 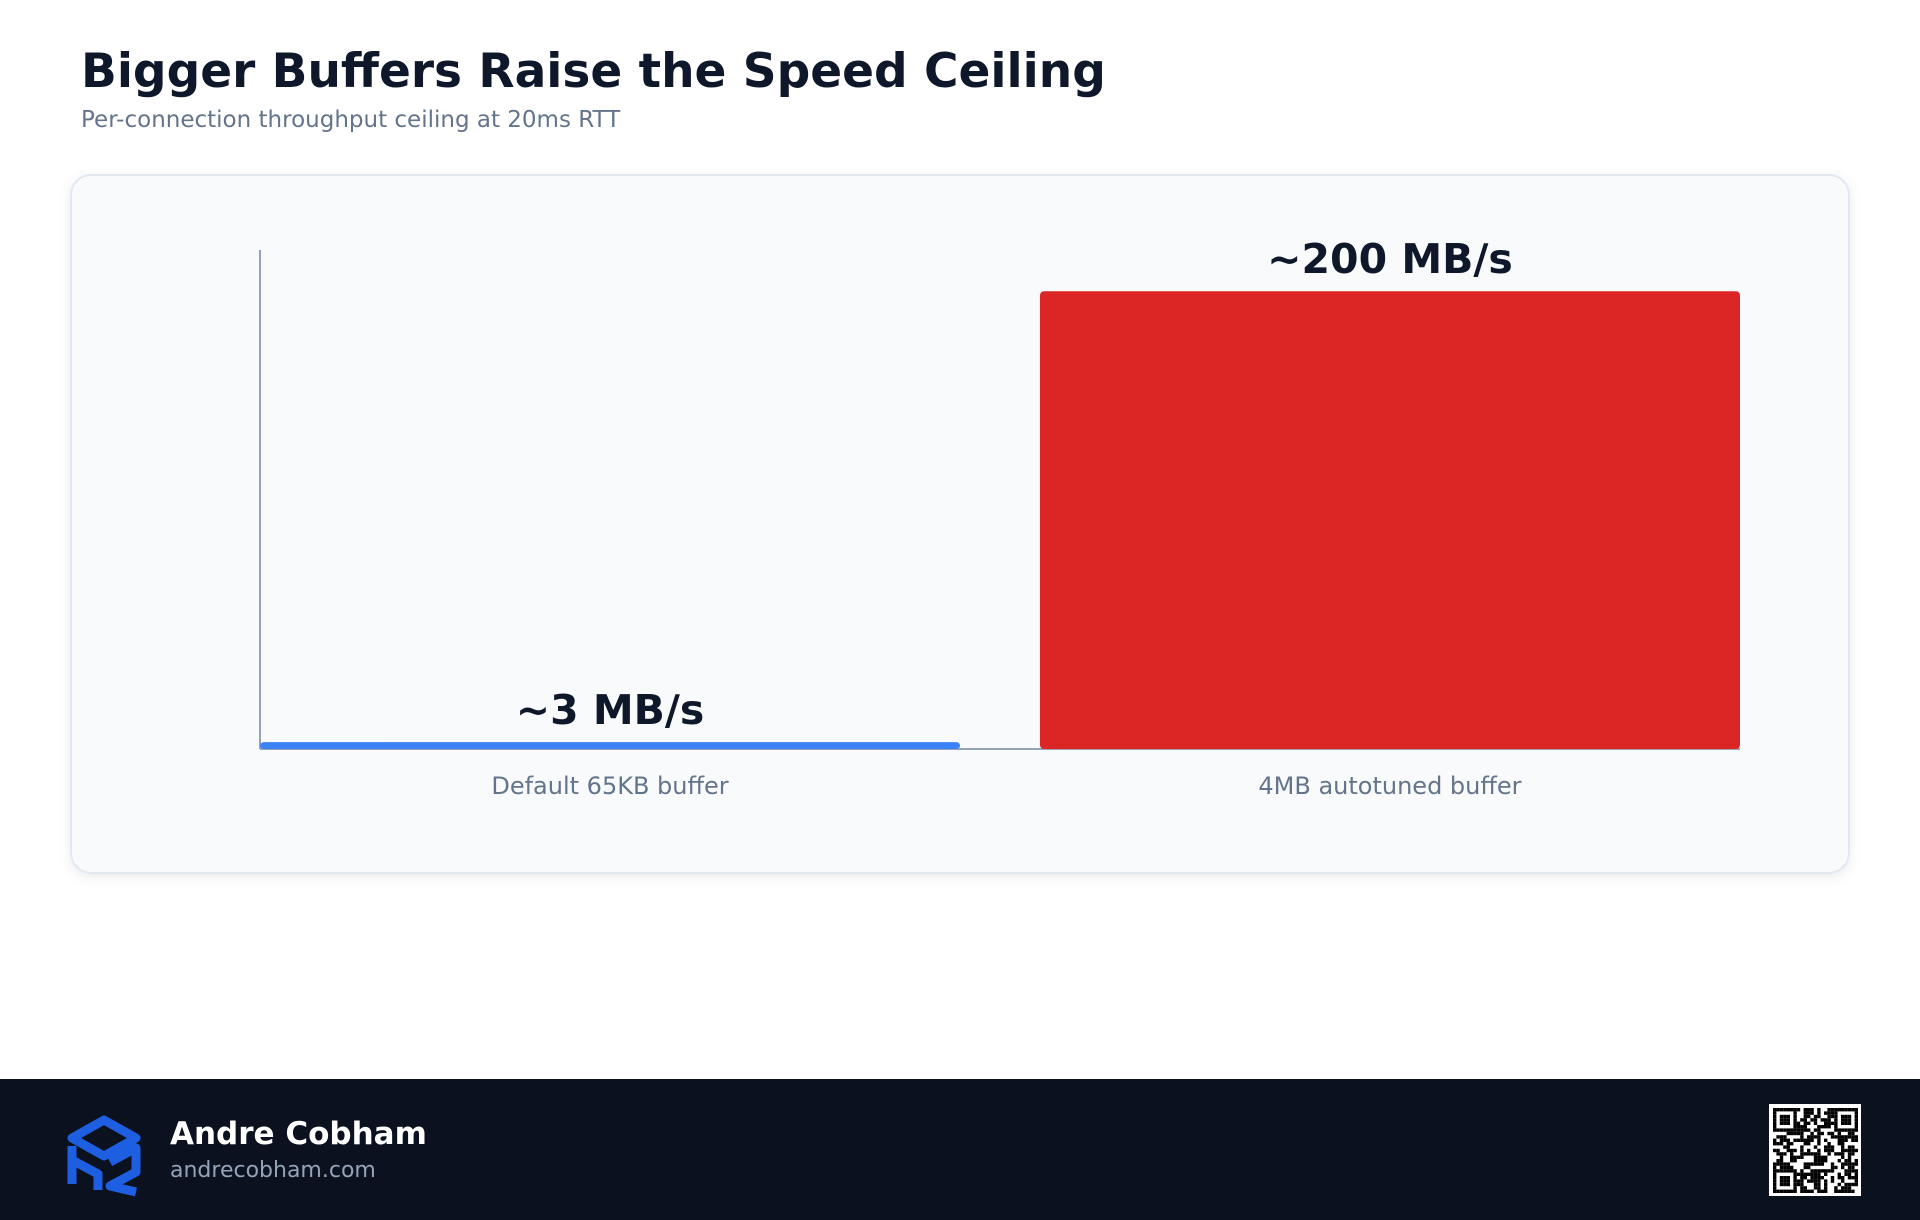 What do you see at coordinates (1389, 520) in the screenshot?
I see `bar` at bounding box center [1389, 520].